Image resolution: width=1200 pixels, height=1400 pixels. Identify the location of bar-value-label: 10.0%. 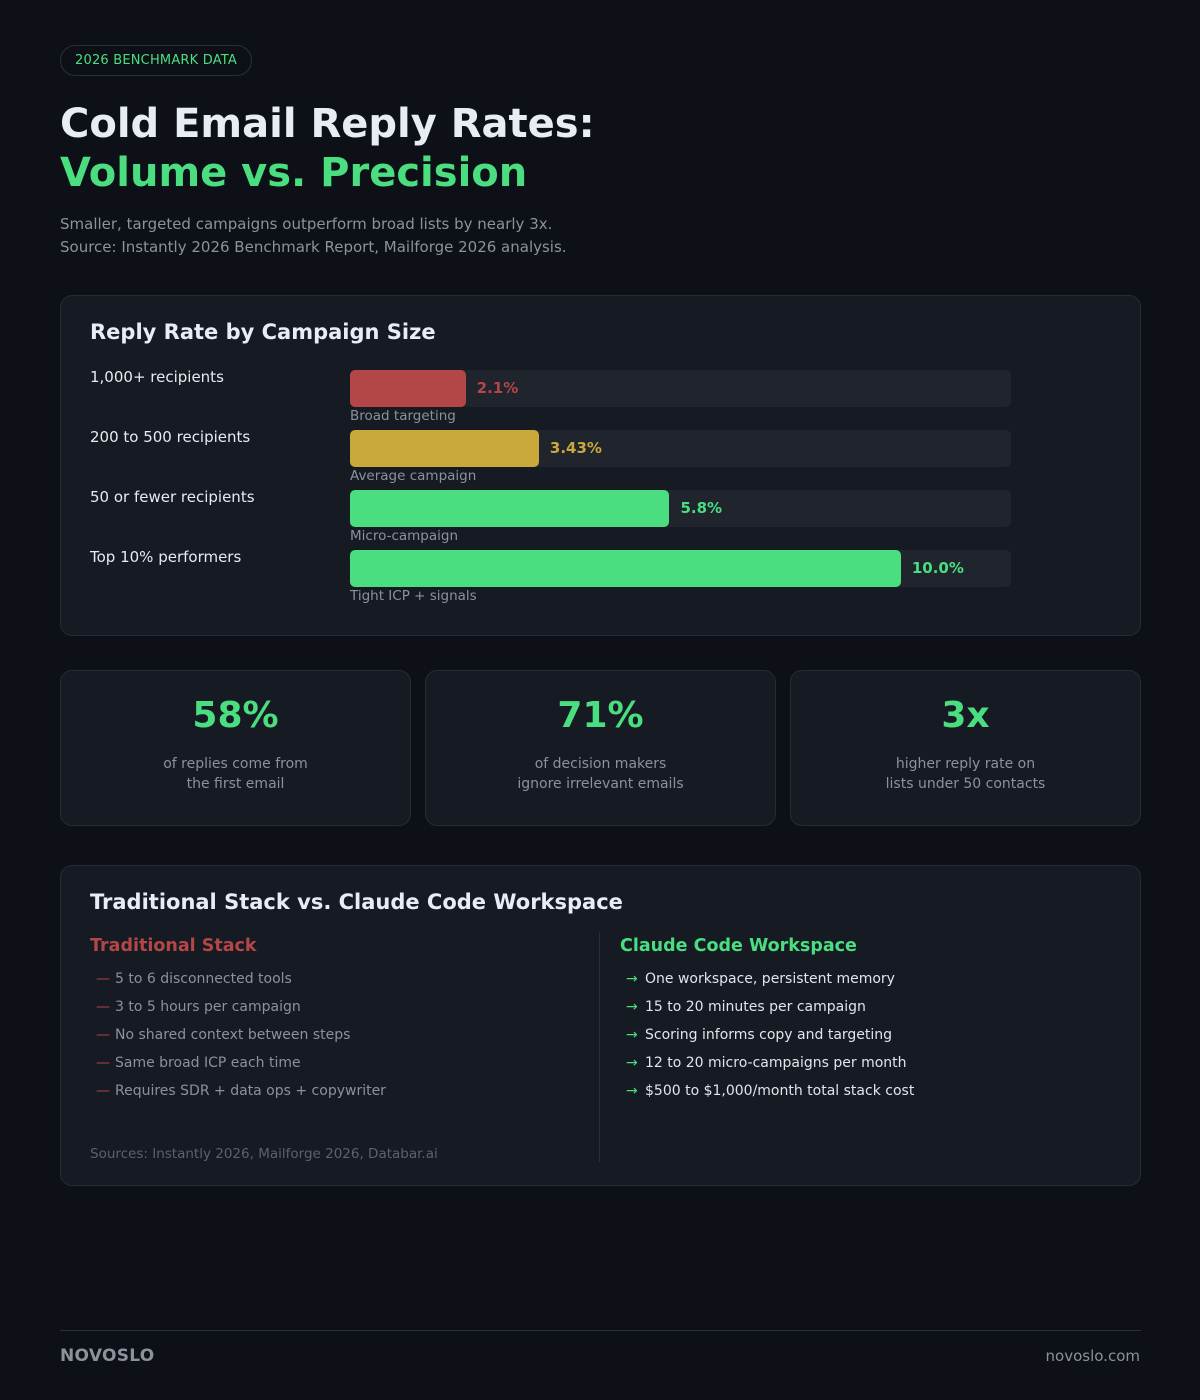
(937, 568).